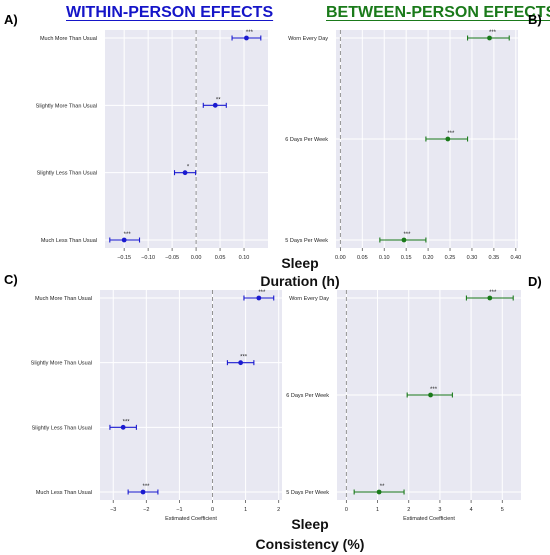 The height and width of the screenshot is (555, 550). I want to click on panel-letter-b: B), so click(535, 19).